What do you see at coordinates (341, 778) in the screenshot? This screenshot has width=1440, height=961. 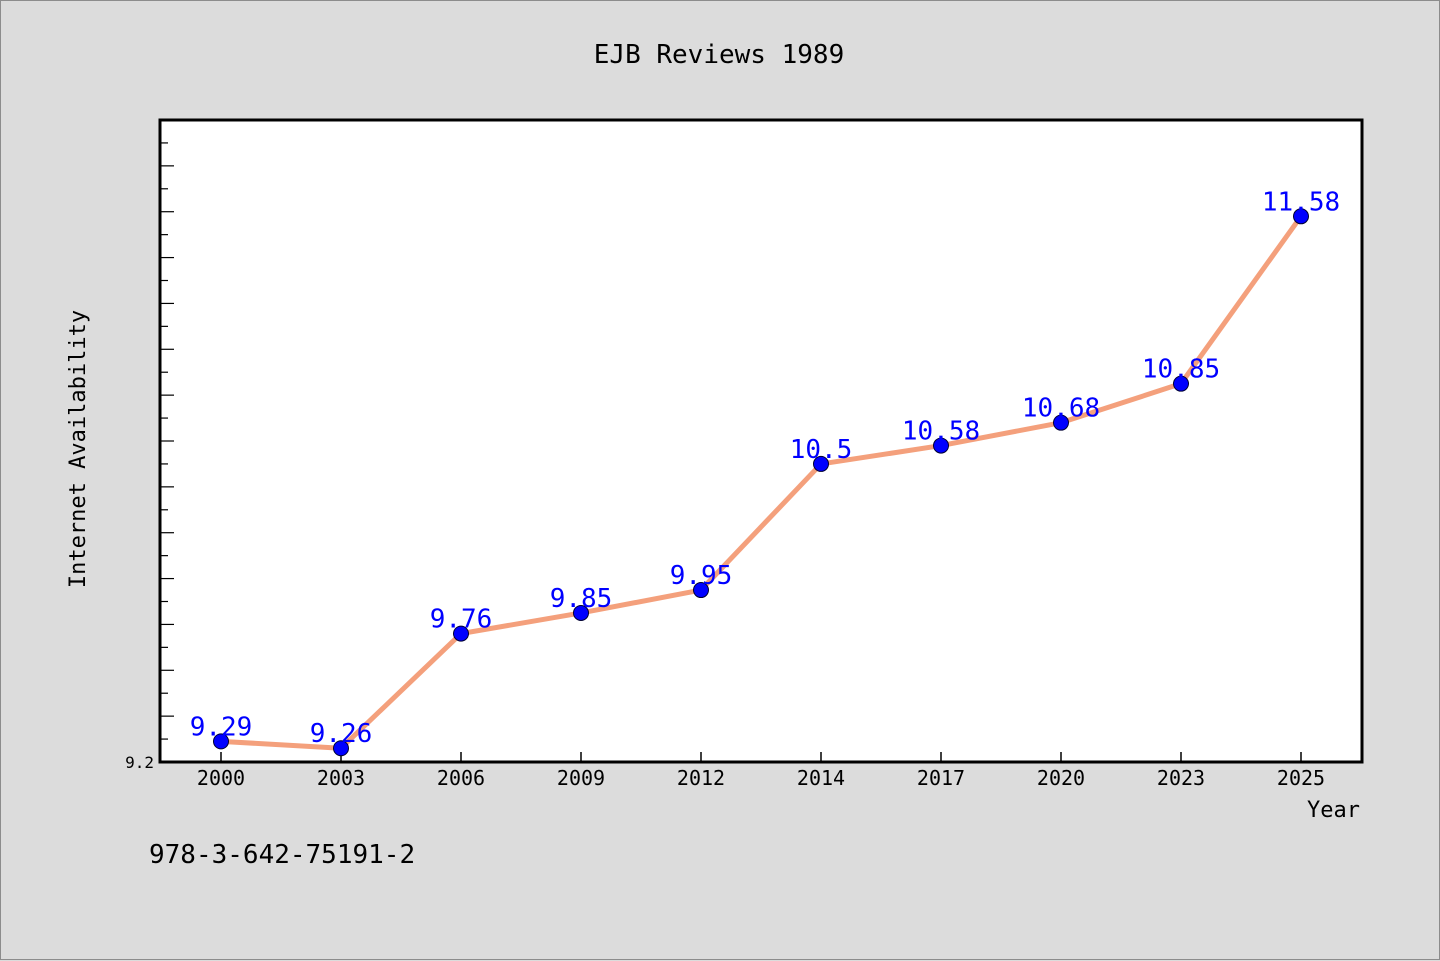 I see `x-tick-label: 2003` at bounding box center [341, 778].